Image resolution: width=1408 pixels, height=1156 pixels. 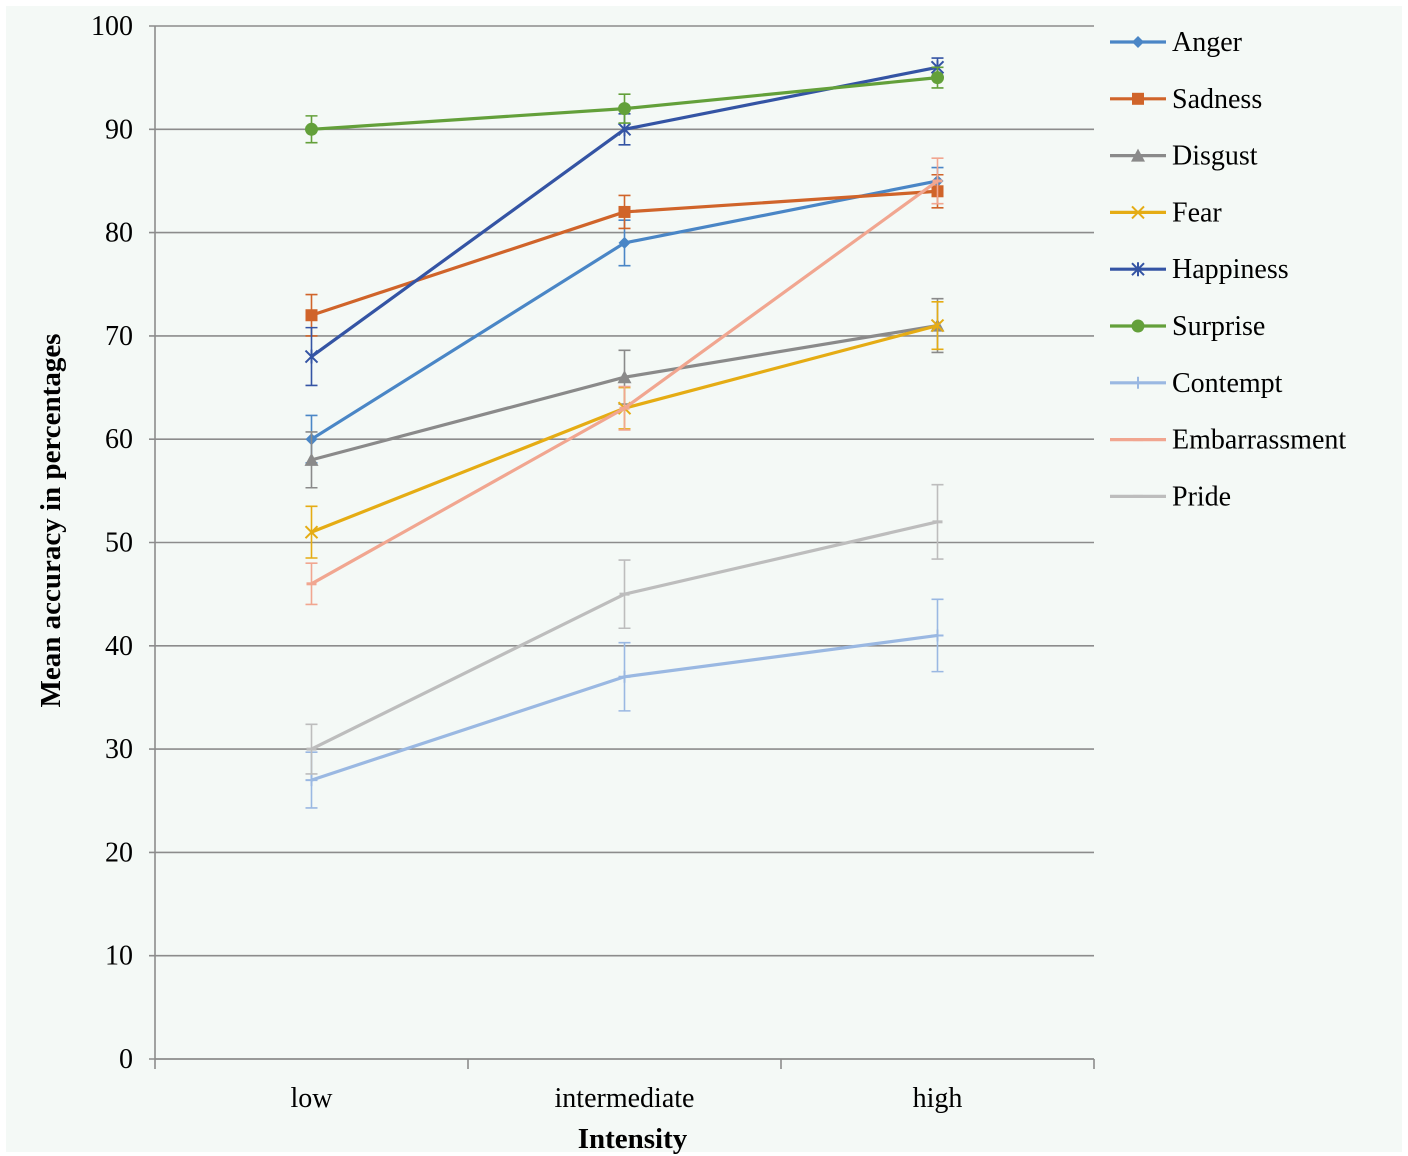 What do you see at coordinates (312, 1098) in the screenshot?
I see `x-tick-label: low` at bounding box center [312, 1098].